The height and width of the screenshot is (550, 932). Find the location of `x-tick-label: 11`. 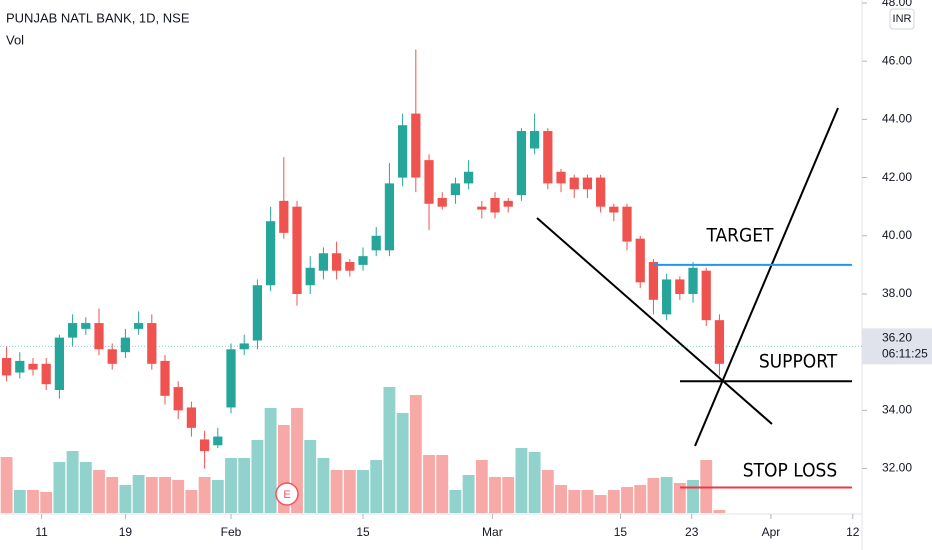

x-tick-label: 11 is located at coordinates (41, 532).